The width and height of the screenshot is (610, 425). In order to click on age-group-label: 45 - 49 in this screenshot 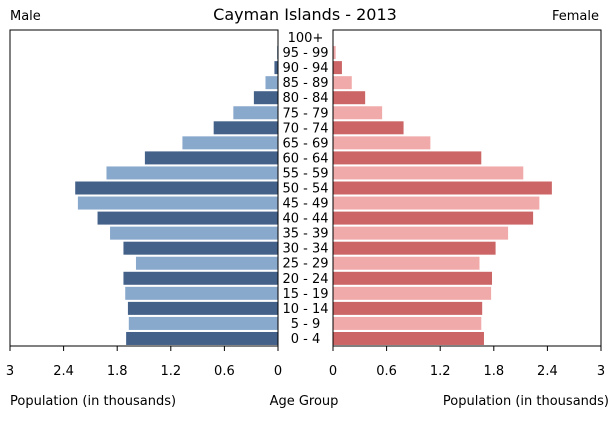, I will do `click(305, 204)`.